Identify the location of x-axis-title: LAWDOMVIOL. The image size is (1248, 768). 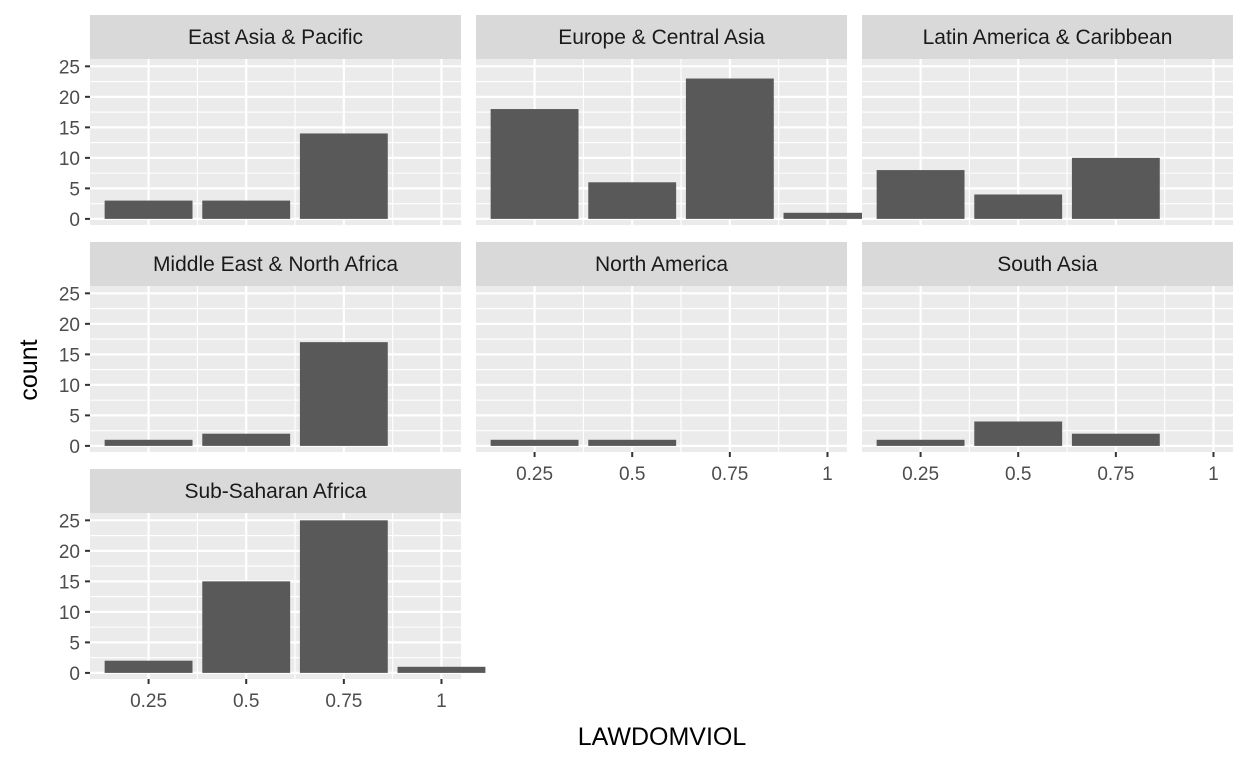
(662, 737).